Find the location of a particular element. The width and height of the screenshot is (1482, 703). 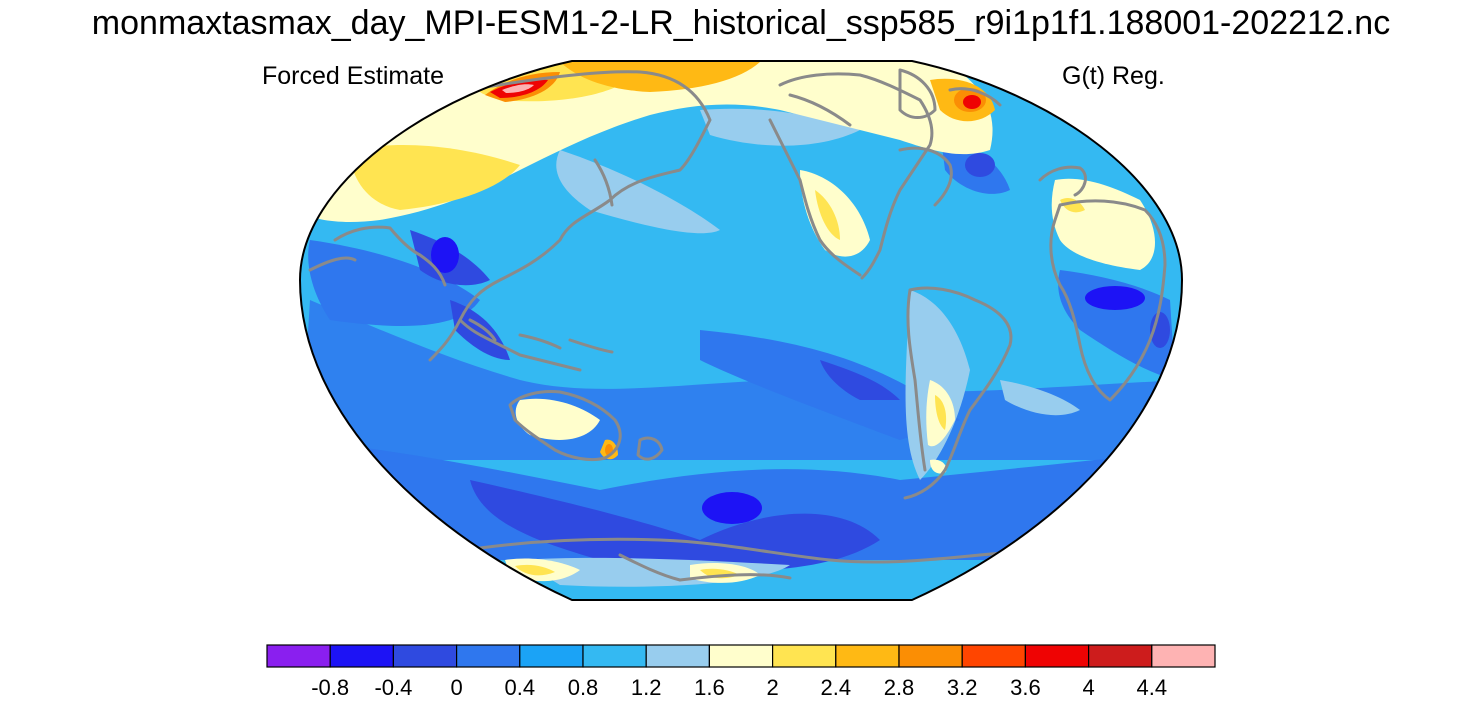

left-subtitle: Forced Estimate is located at coordinates (353, 76).